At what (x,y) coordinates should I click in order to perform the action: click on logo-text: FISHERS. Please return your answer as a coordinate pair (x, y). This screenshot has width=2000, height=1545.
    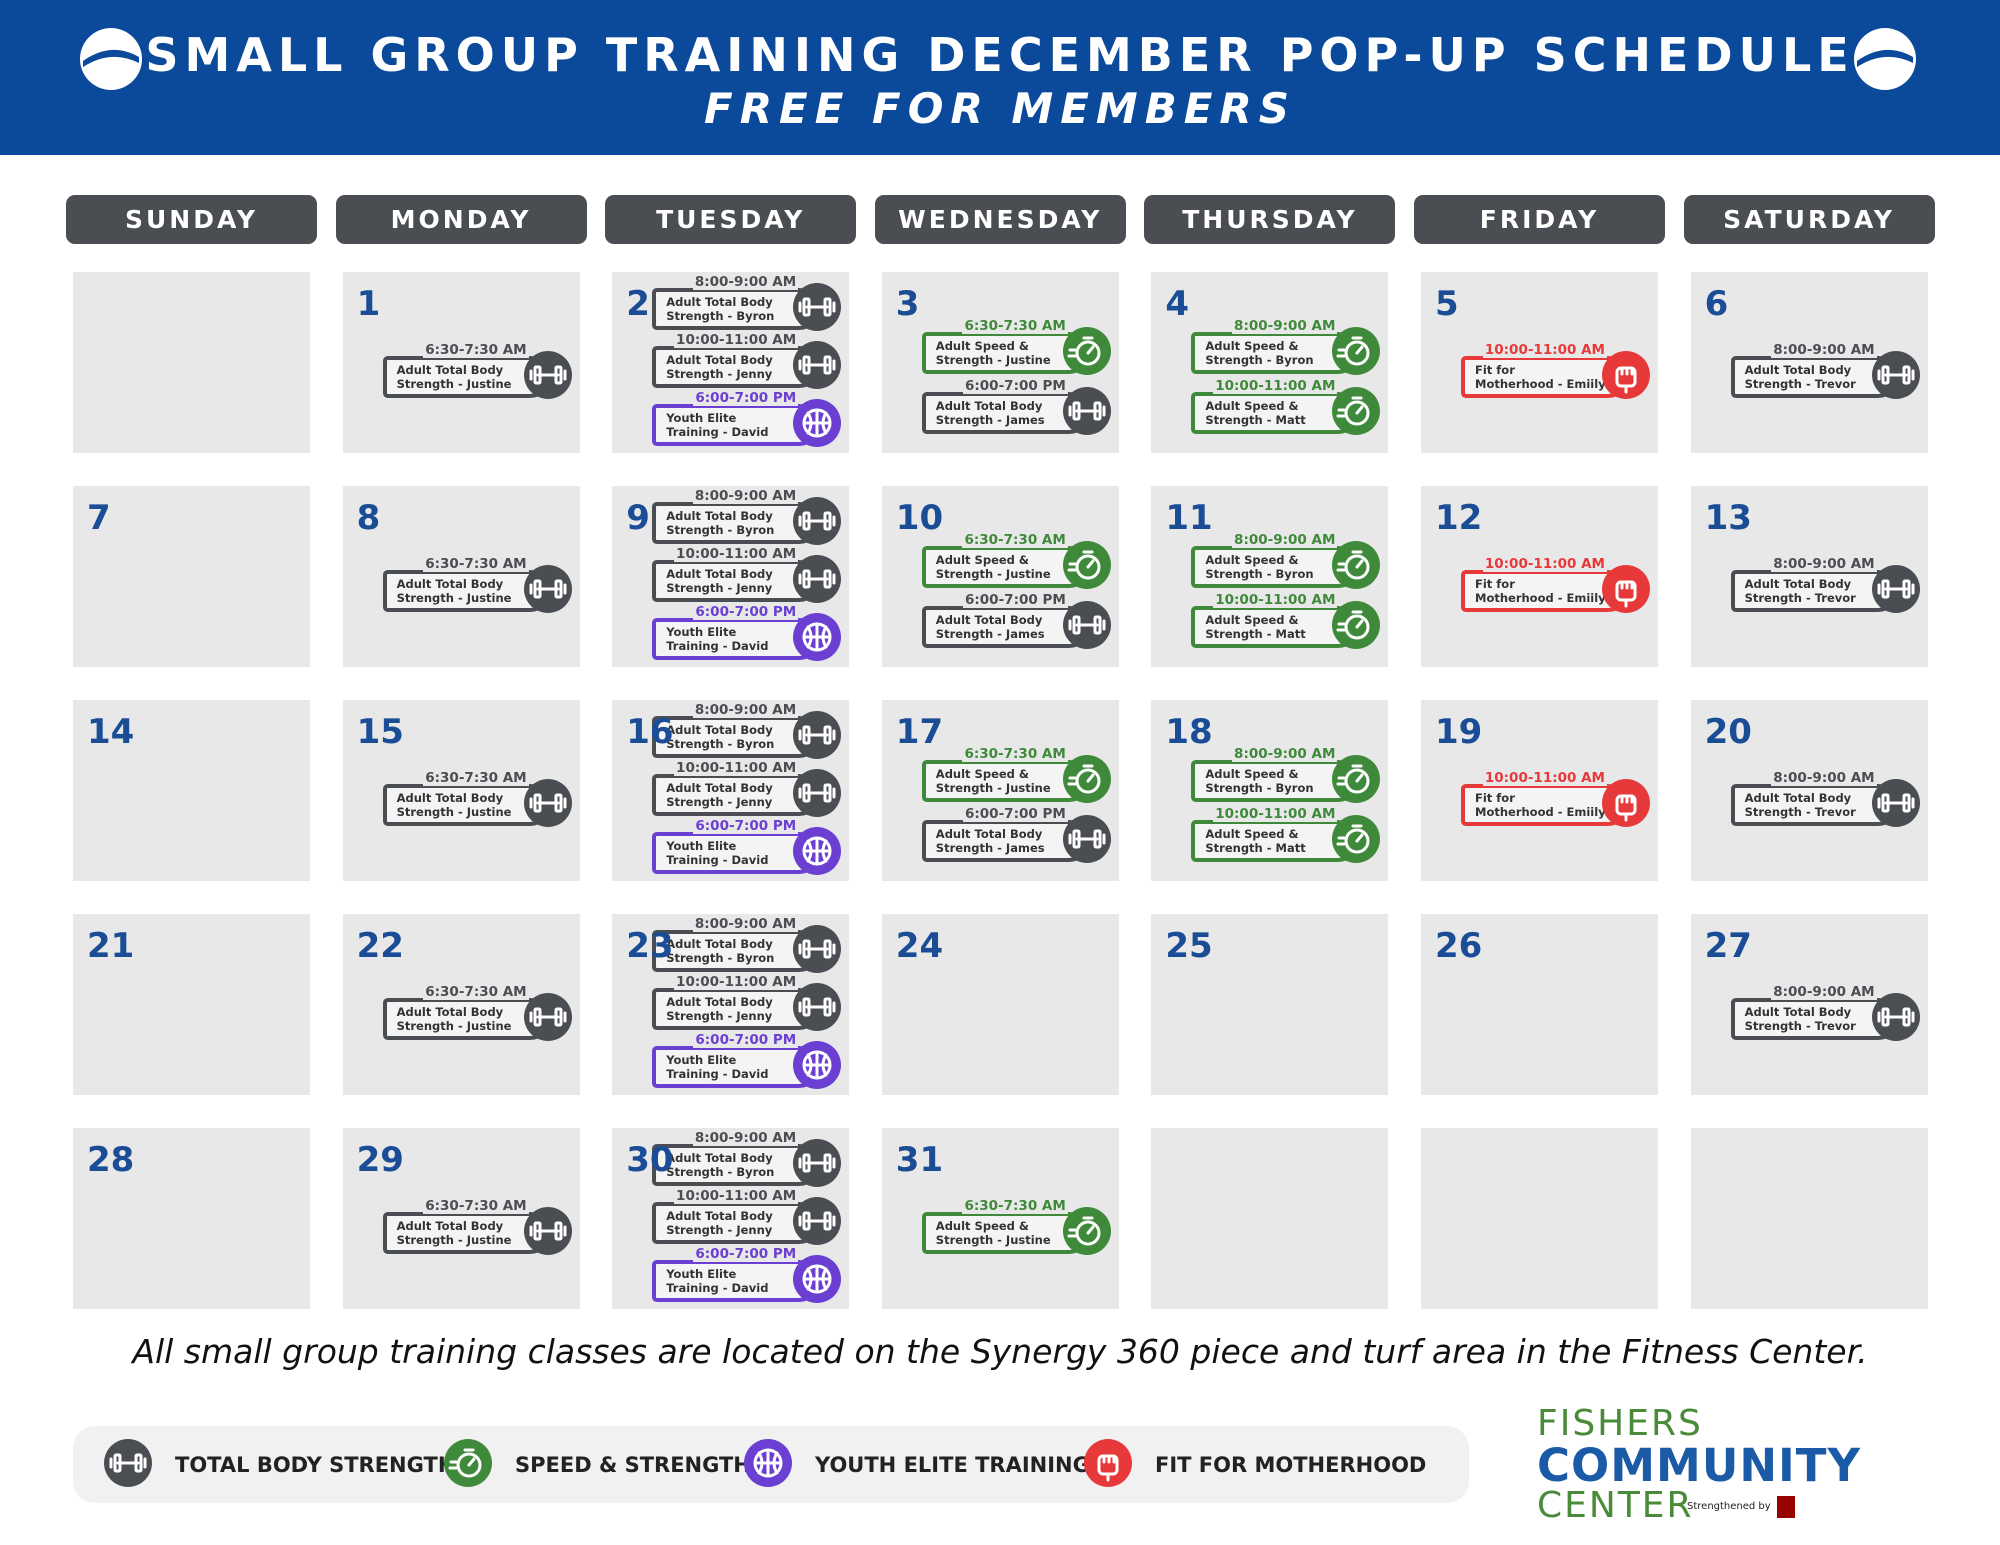
    Looking at the image, I should click on (1620, 1423).